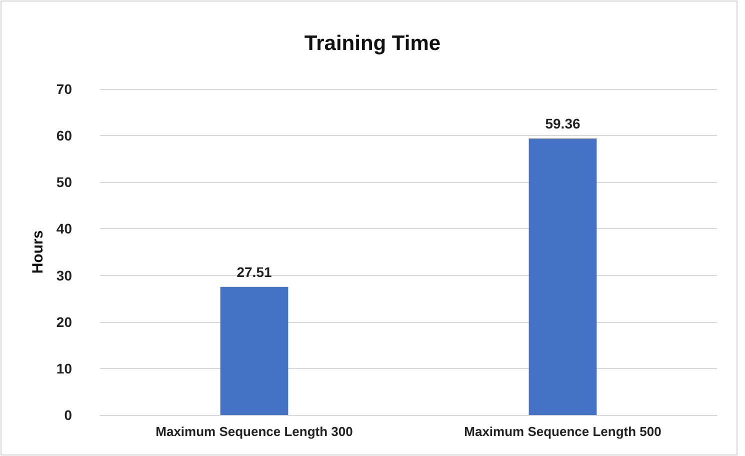 This screenshot has height=456, width=745. What do you see at coordinates (64, 322) in the screenshot?
I see `y-tick-label: 20` at bounding box center [64, 322].